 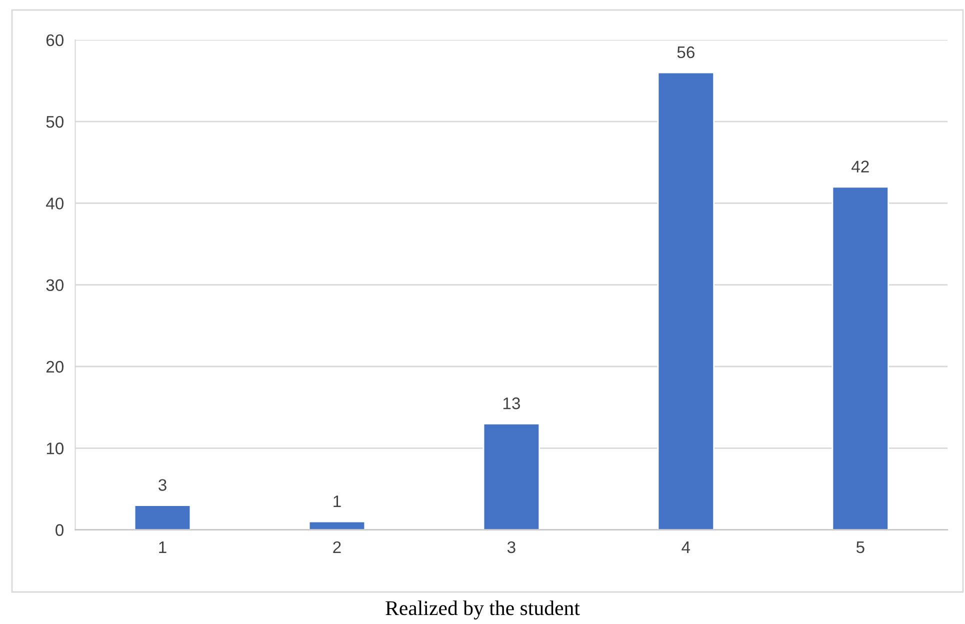 I want to click on data-label: 3, so click(x=162, y=485).